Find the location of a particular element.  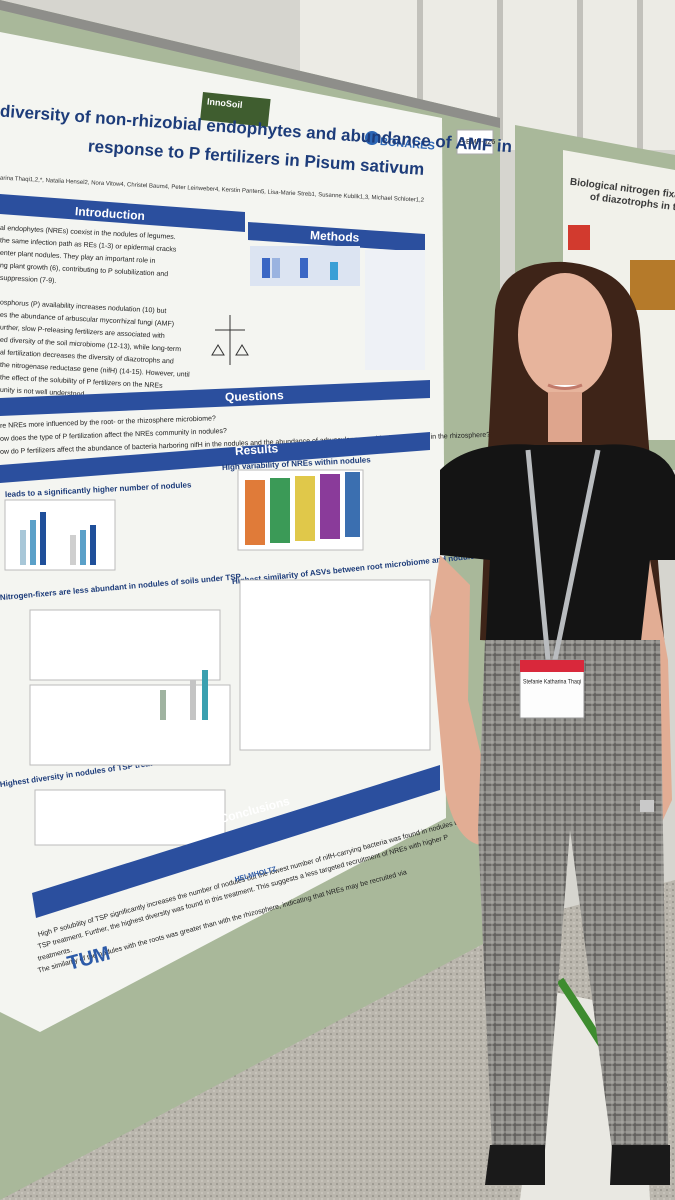

lanyard is located at coordinates (563, 555).